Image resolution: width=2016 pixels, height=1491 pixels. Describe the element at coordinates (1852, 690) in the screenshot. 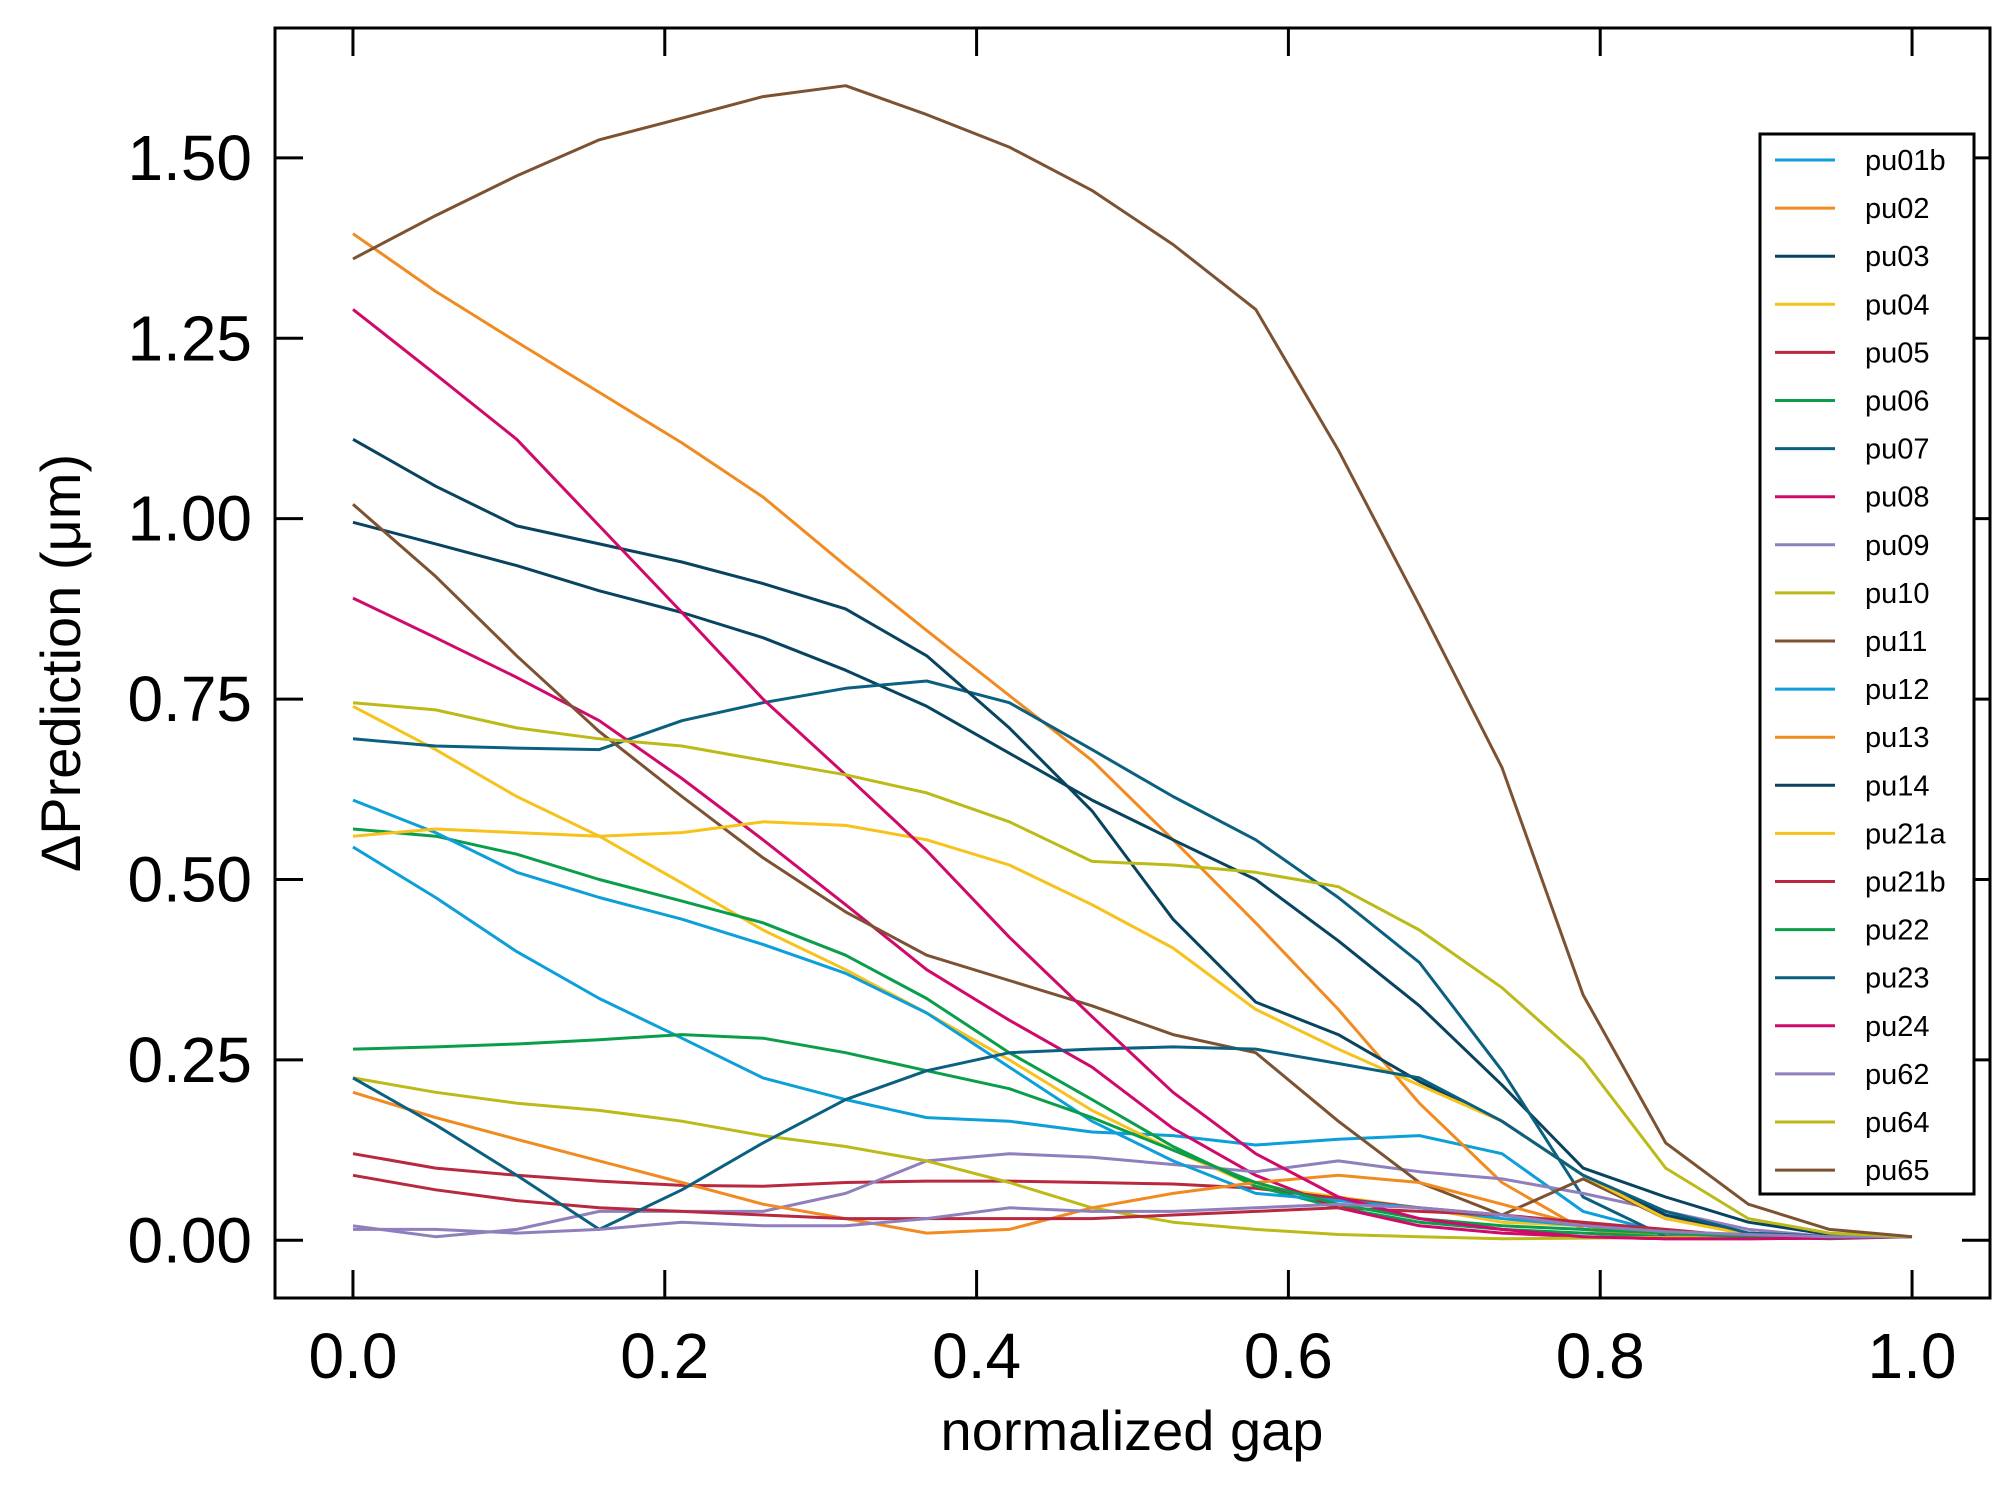

I see `legend-item-pu12: pu12` at that location.